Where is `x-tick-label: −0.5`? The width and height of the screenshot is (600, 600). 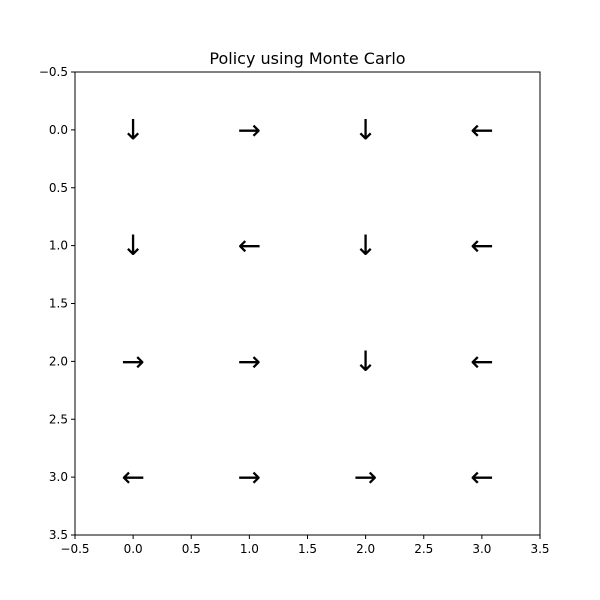 x-tick-label: −0.5 is located at coordinates (74, 549).